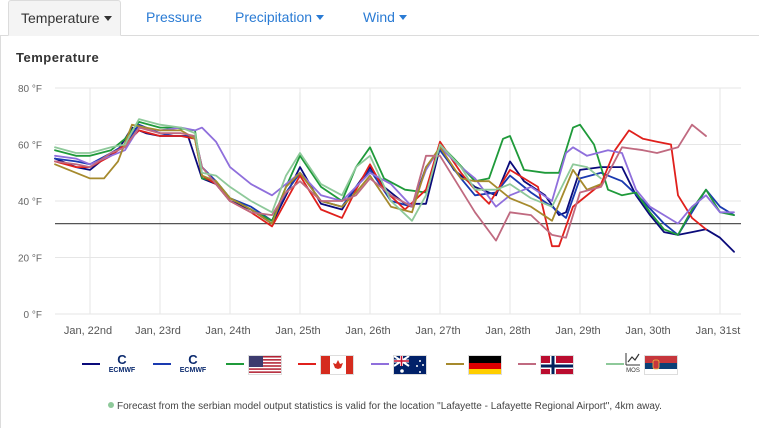 This screenshot has width=759, height=428. What do you see at coordinates (577, 331) in the screenshot?
I see `x-tick-label: Jan, 29th` at bounding box center [577, 331].